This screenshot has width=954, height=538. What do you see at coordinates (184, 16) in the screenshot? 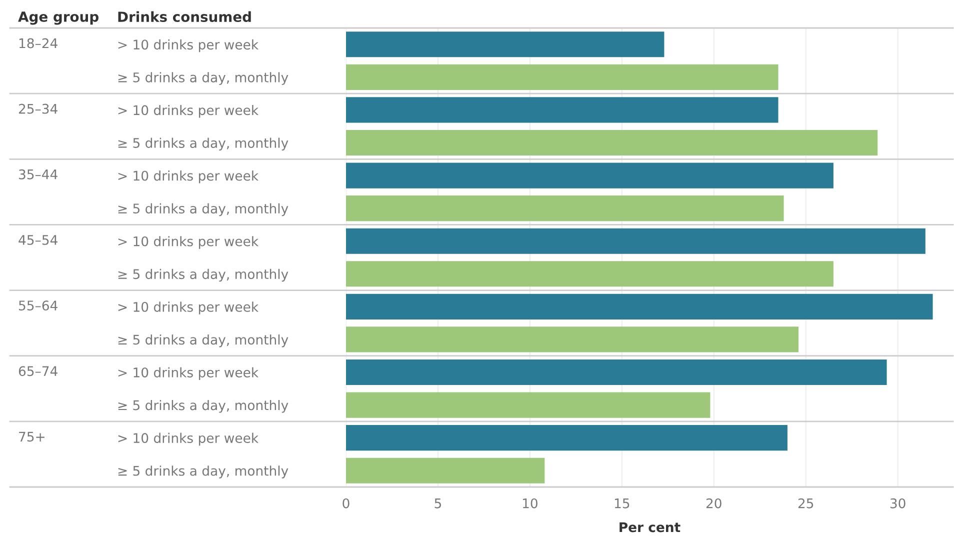
I see `text: Drinks consumed` at bounding box center [184, 16].